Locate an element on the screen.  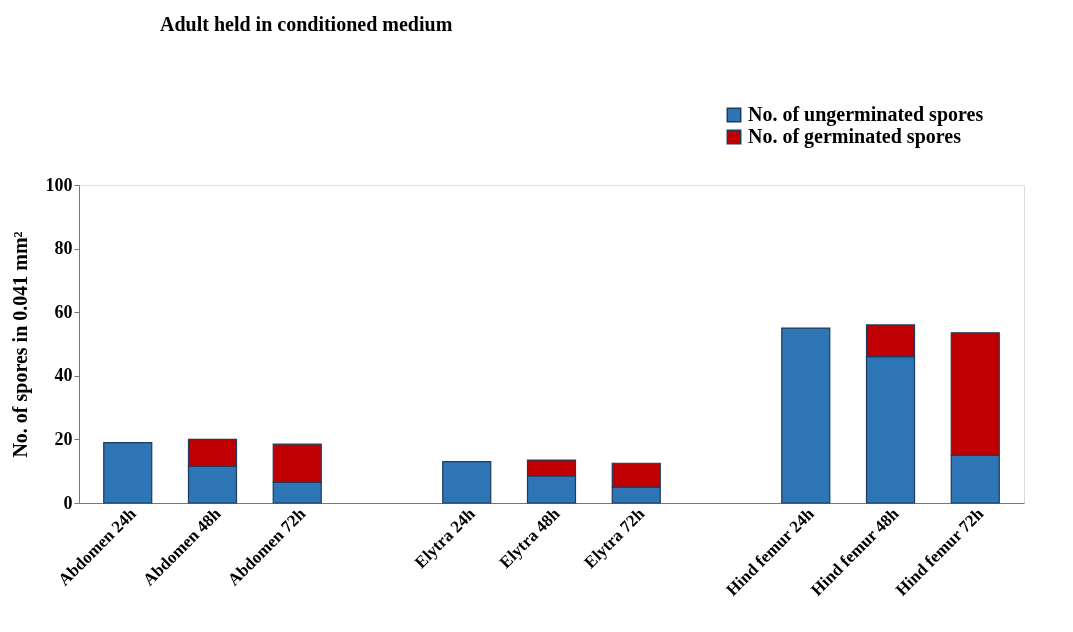
y-tick-label: 100 is located at coordinates (59, 184).